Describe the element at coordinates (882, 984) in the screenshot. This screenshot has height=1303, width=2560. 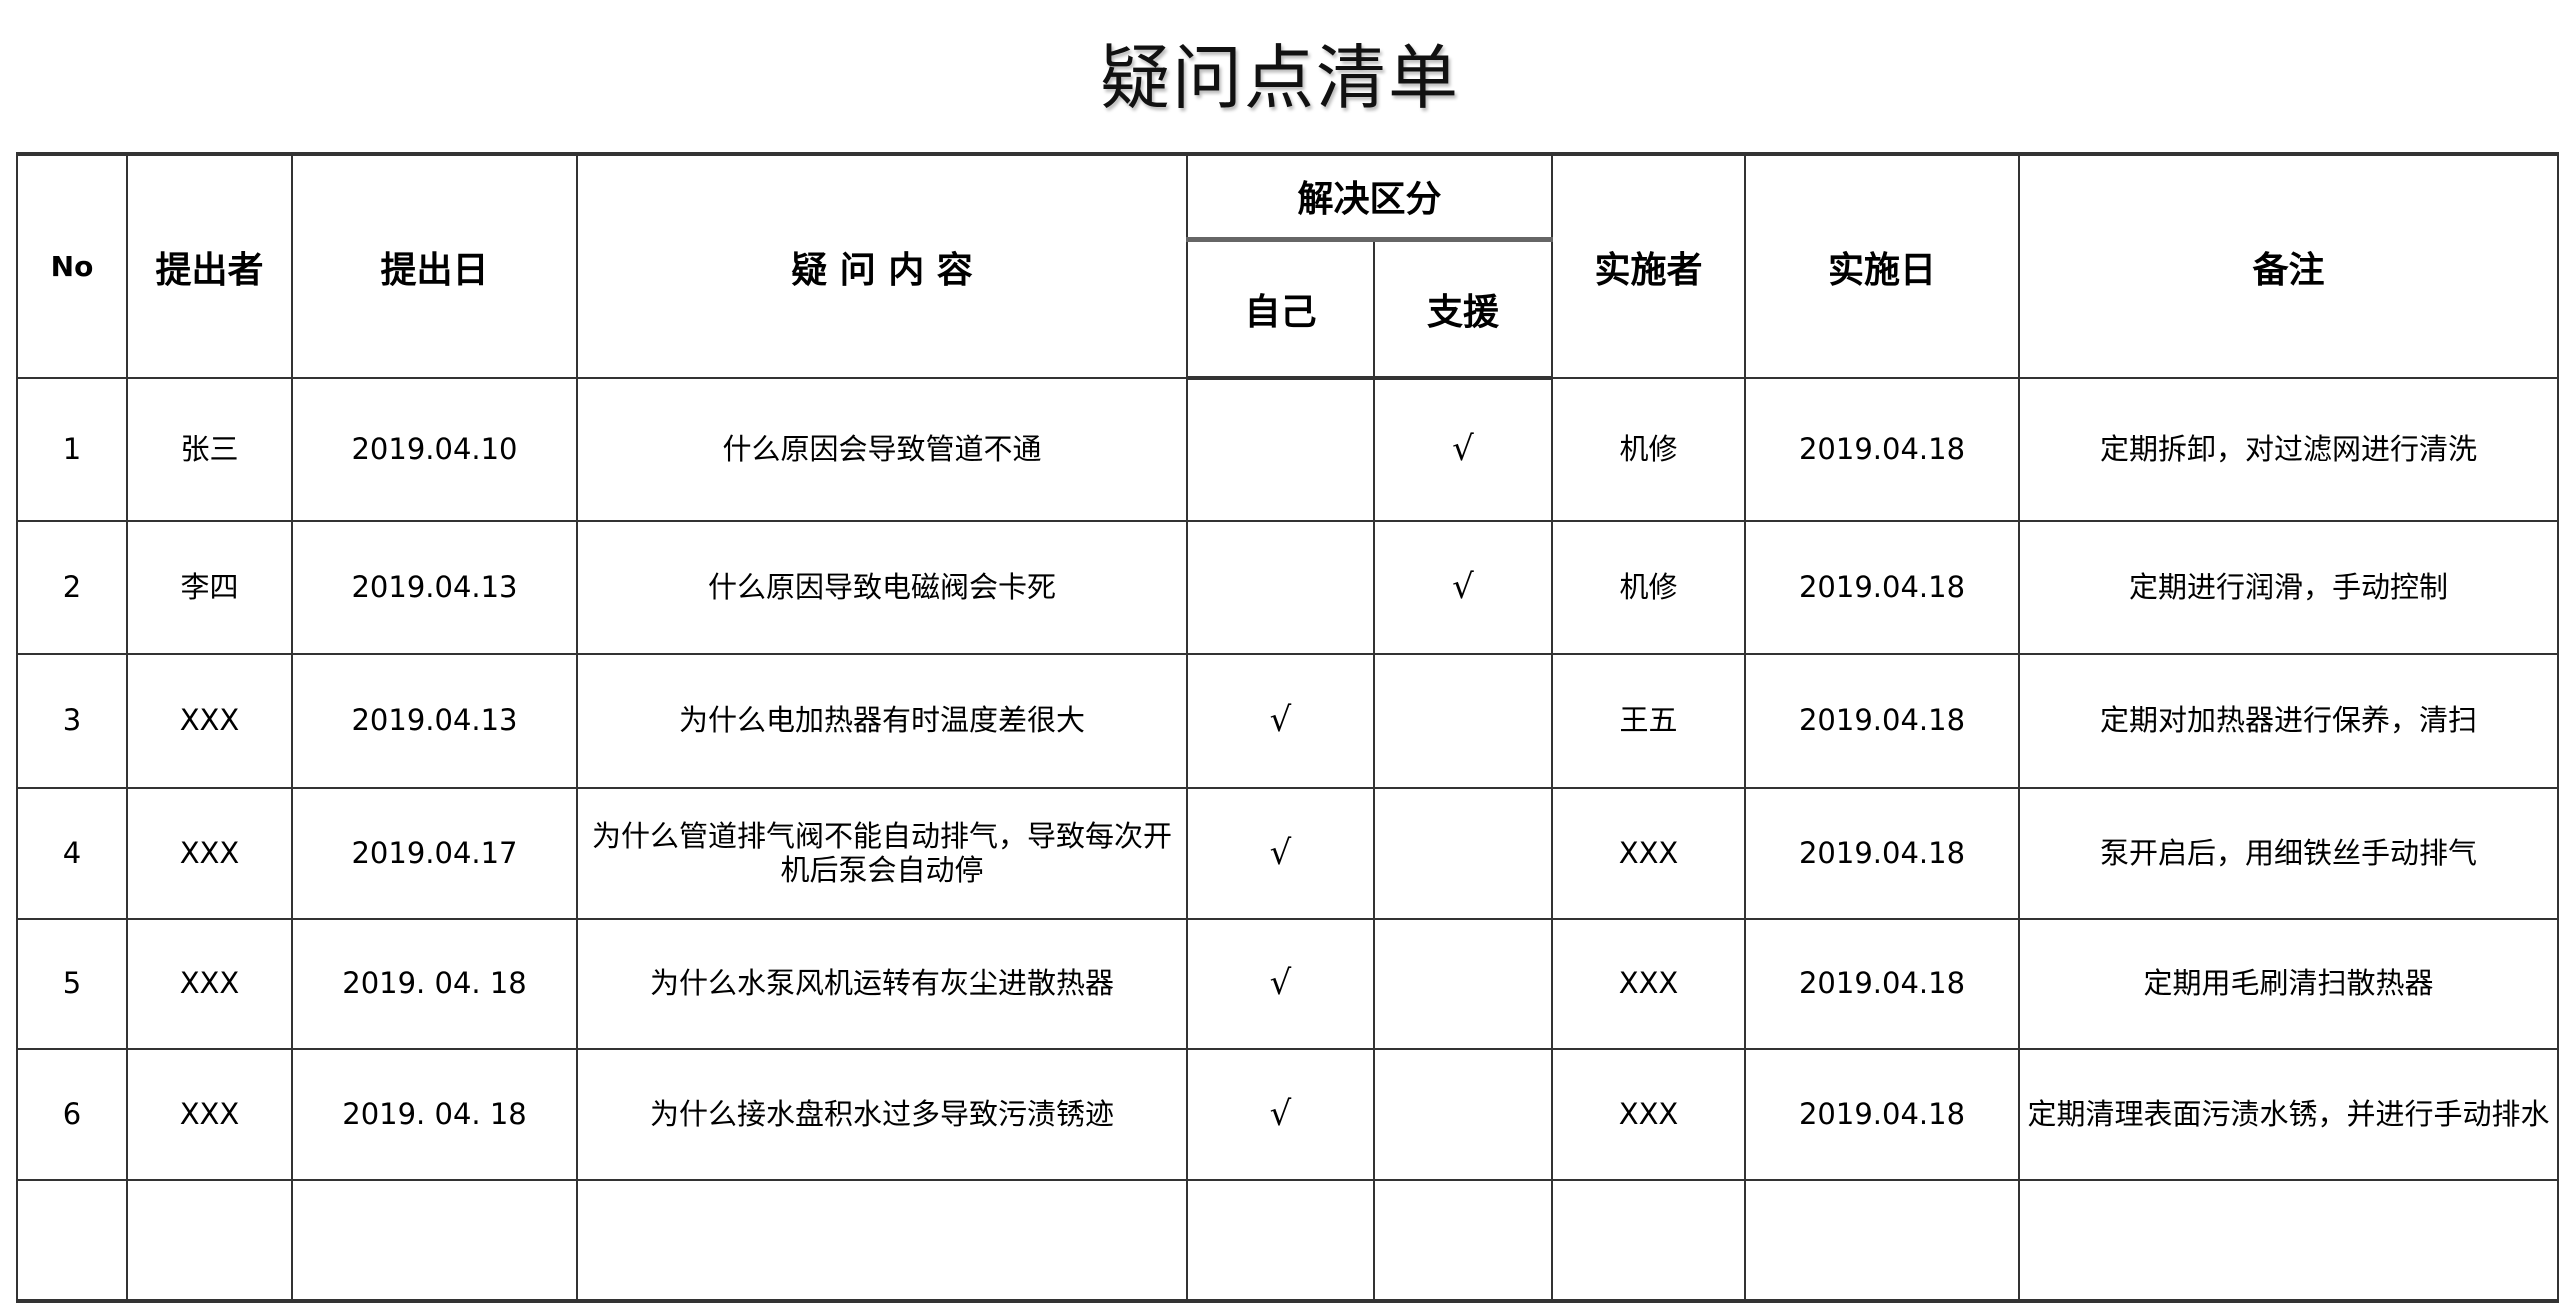
I see `cell-question: 为什么水泵风机运转有灰尘进散热器` at that location.